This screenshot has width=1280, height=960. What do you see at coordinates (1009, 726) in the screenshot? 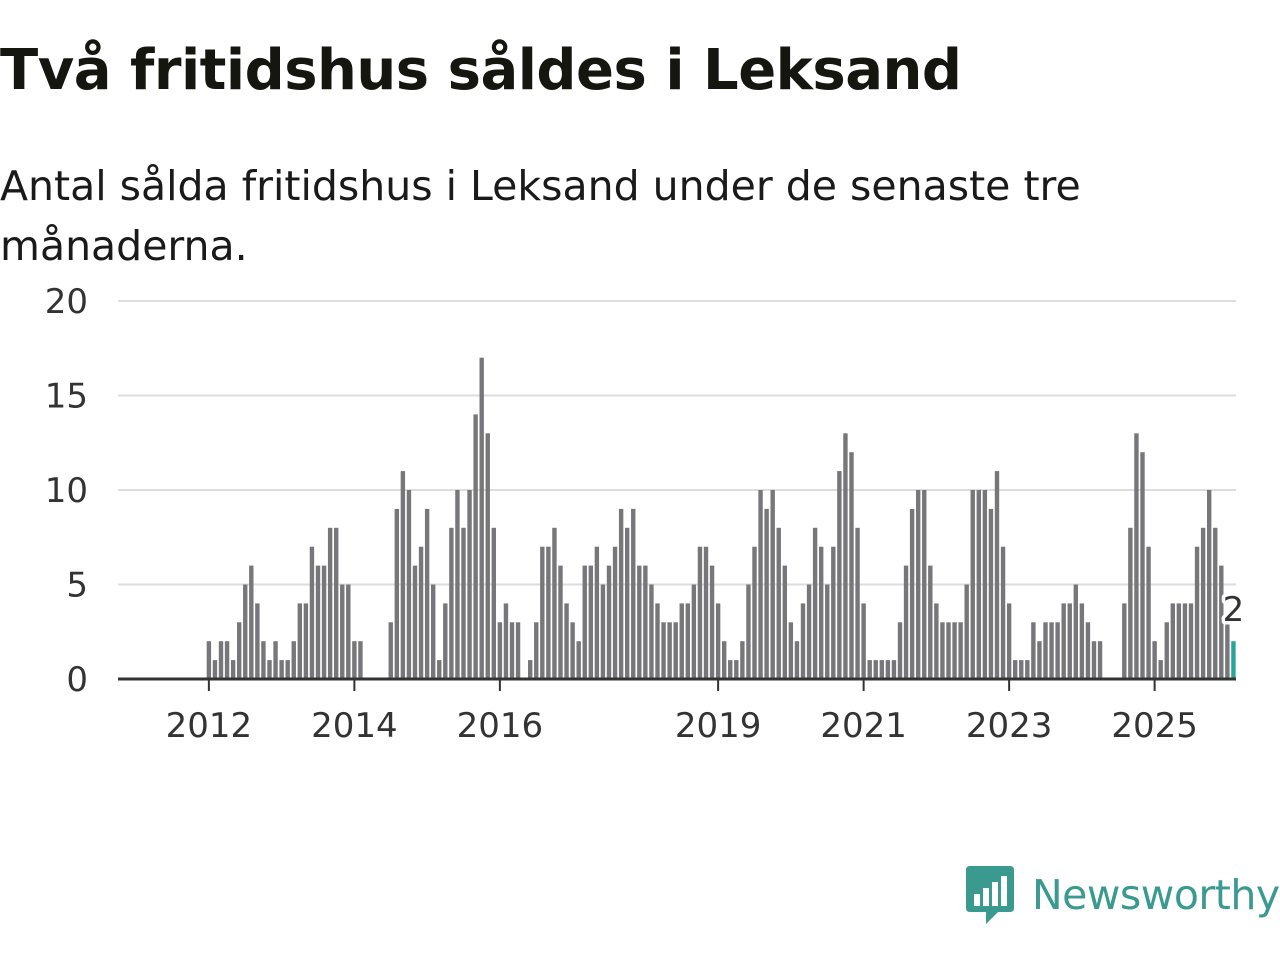
I see `x-tick-label: 2023` at bounding box center [1009, 726].